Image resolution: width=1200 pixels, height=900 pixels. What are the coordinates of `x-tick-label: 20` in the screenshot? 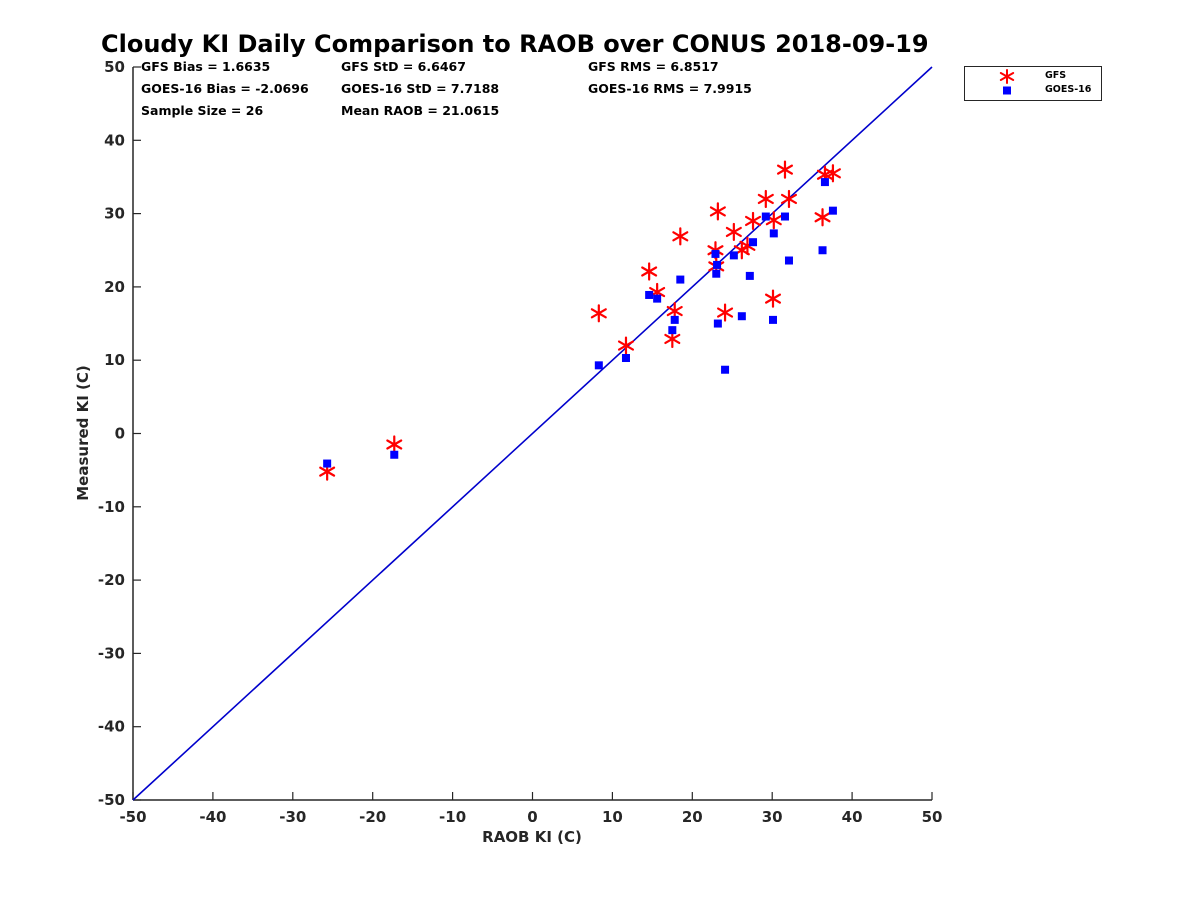 It's located at (692, 817).